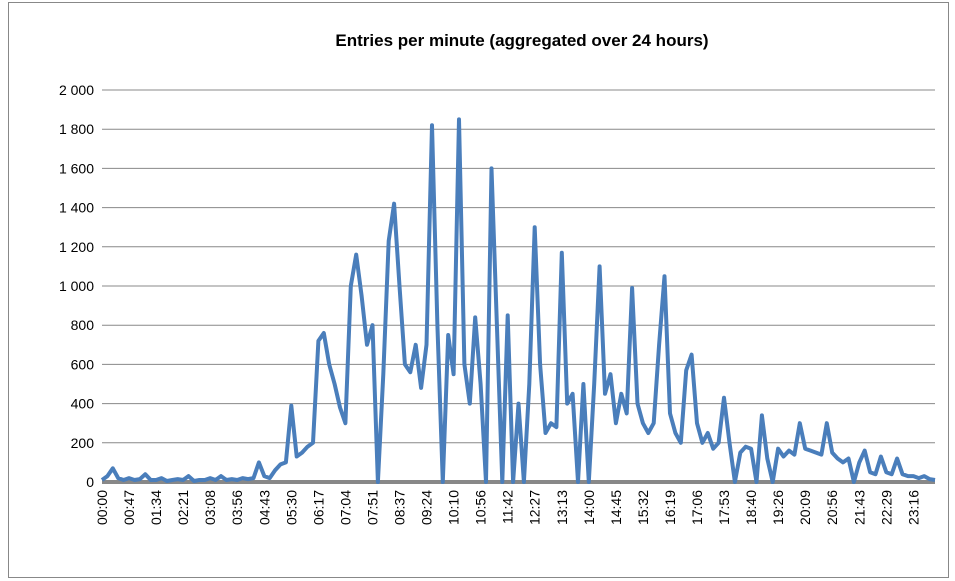  What do you see at coordinates (345, 507) in the screenshot?
I see `x-tick-label: 07:04` at bounding box center [345, 507].